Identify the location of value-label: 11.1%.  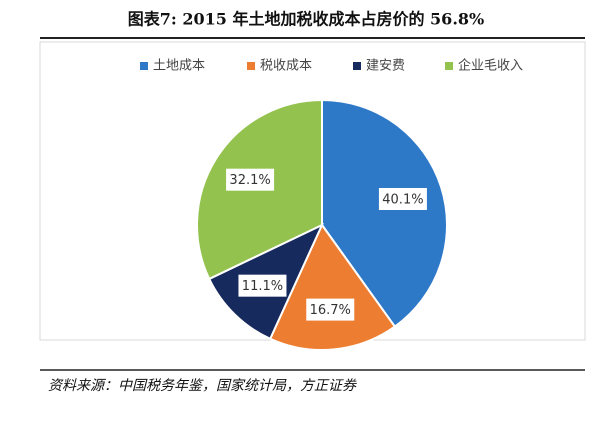
(262, 286).